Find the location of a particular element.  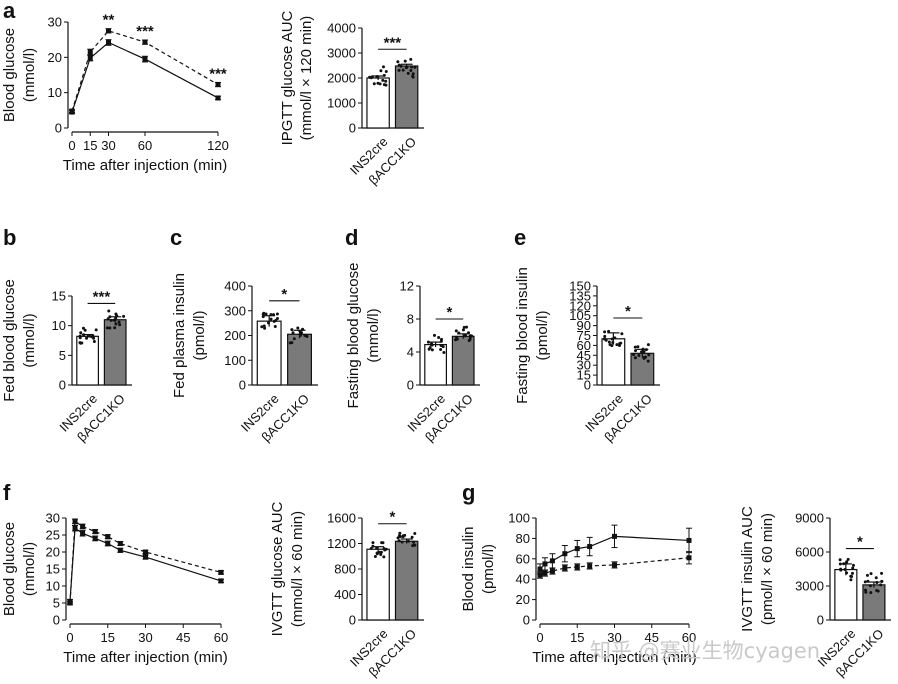

x-tick-label: 120 is located at coordinates (218, 145).